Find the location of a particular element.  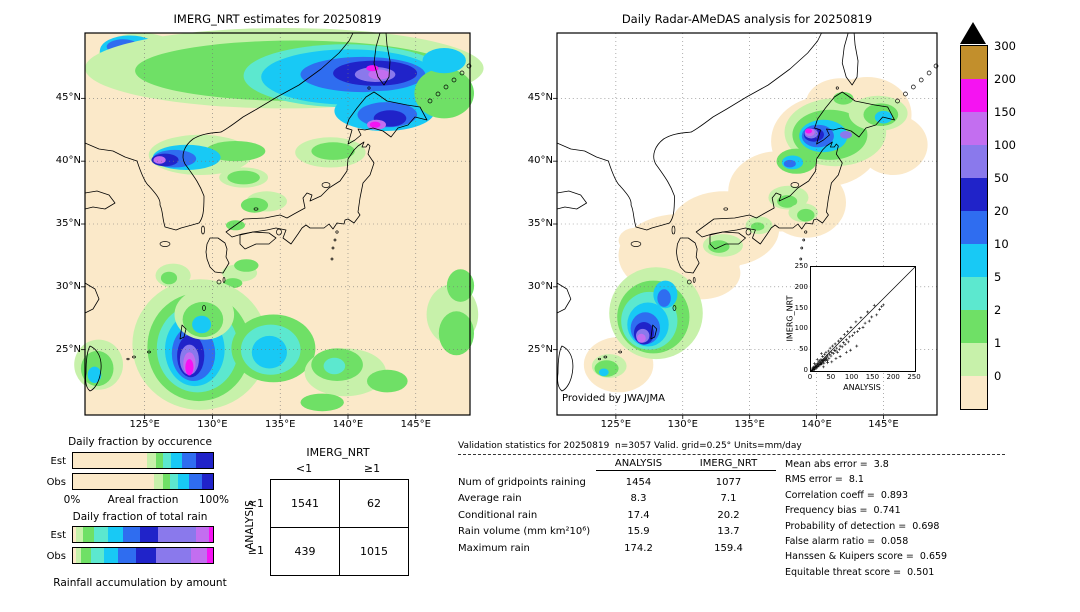

scatter-plot is located at coordinates (863, 319).